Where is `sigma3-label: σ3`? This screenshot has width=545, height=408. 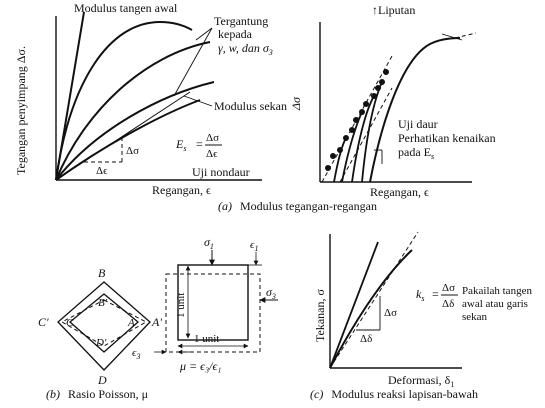 sigma3-label: σ3 is located at coordinates (271, 293).